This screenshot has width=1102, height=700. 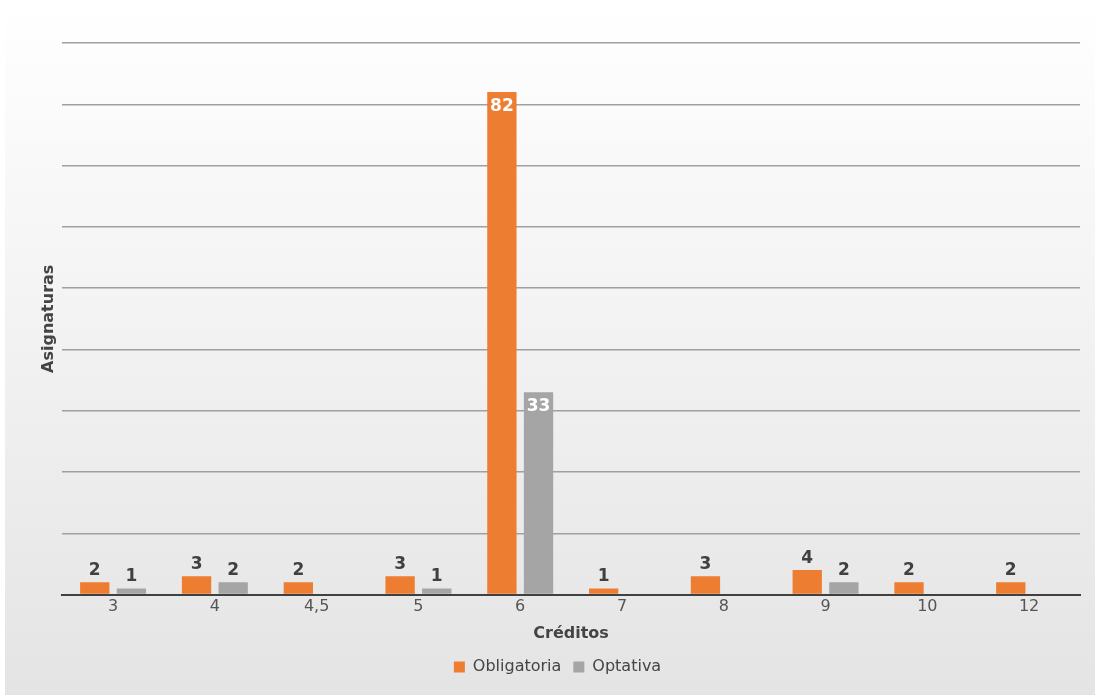 What do you see at coordinates (825, 606) in the screenshot?
I see `x-tick-label: 9` at bounding box center [825, 606].